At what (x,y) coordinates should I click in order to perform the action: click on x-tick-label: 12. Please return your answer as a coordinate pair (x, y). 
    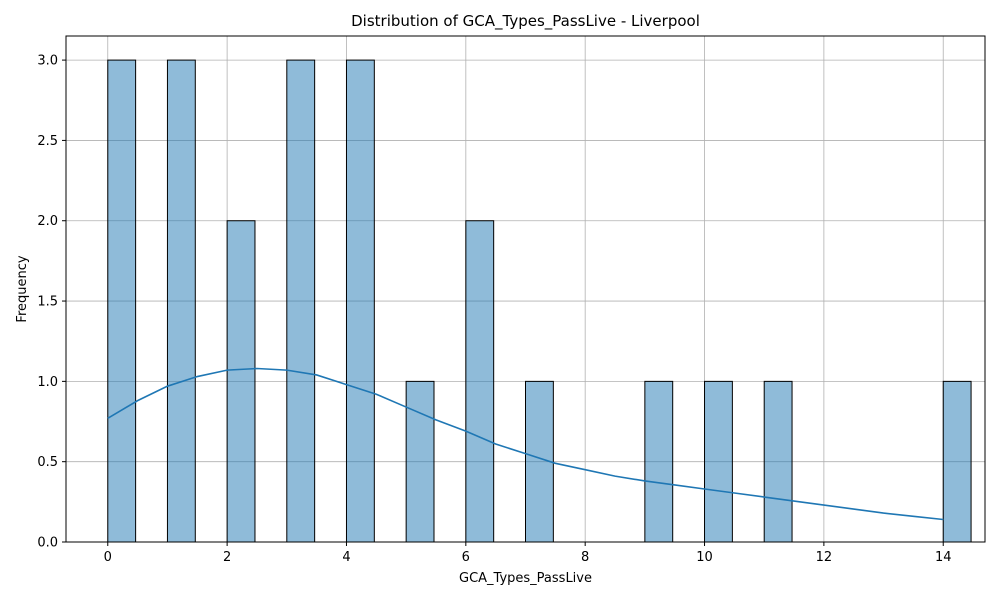
    Looking at the image, I should click on (824, 557).